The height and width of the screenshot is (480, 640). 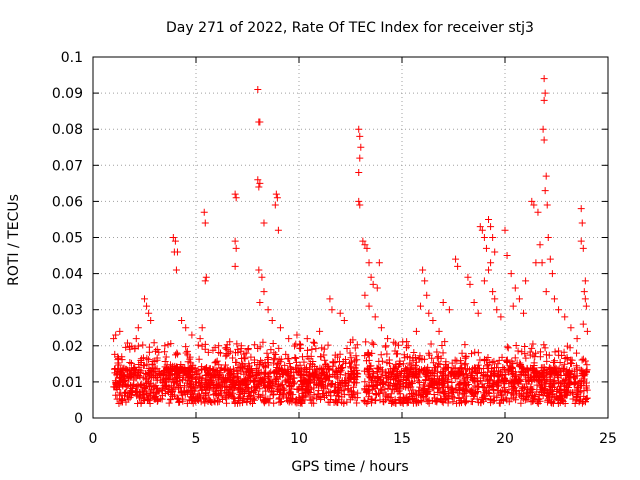 What do you see at coordinates (14, 240) in the screenshot?
I see `y-axis-label: ROTI / TECUs` at bounding box center [14, 240].